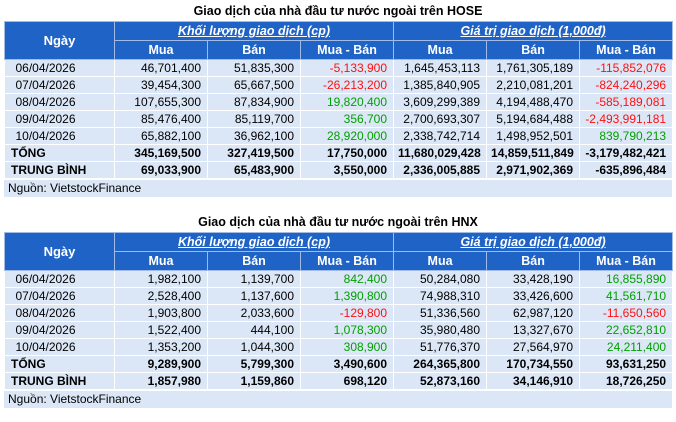 The width and height of the screenshot is (676, 422). Describe the element at coordinates (626, 364) in the screenshot. I see `value-cell: 93,631,250` at that location.